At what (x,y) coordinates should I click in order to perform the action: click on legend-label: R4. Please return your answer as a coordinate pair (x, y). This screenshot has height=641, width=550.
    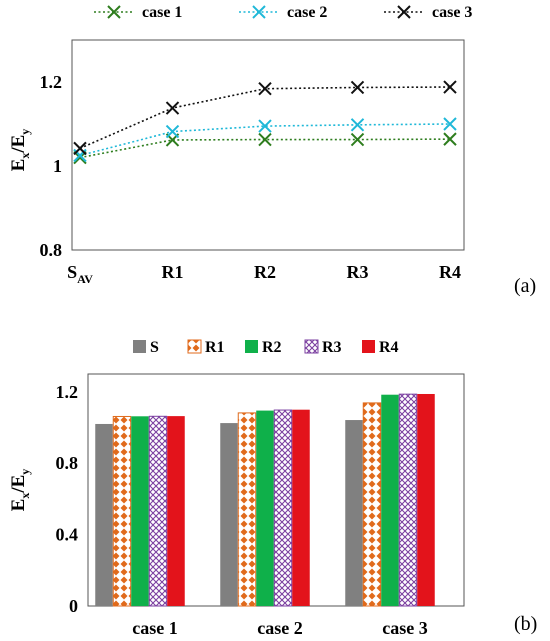
    Looking at the image, I should click on (389, 347).